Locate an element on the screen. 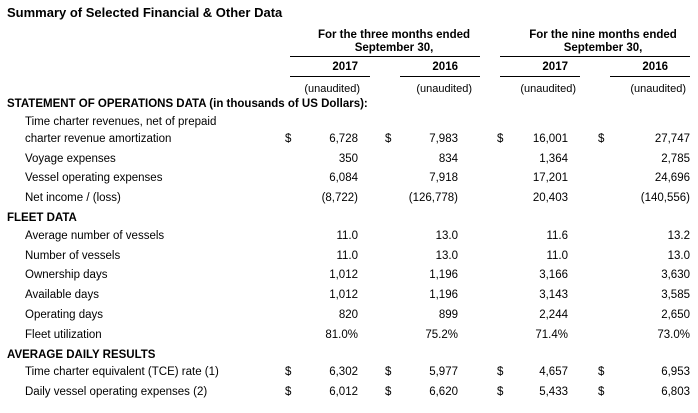 This screenshot has width=698, height=413. unaudited-col4: (unaudited) is located at coordinates (658, 89).